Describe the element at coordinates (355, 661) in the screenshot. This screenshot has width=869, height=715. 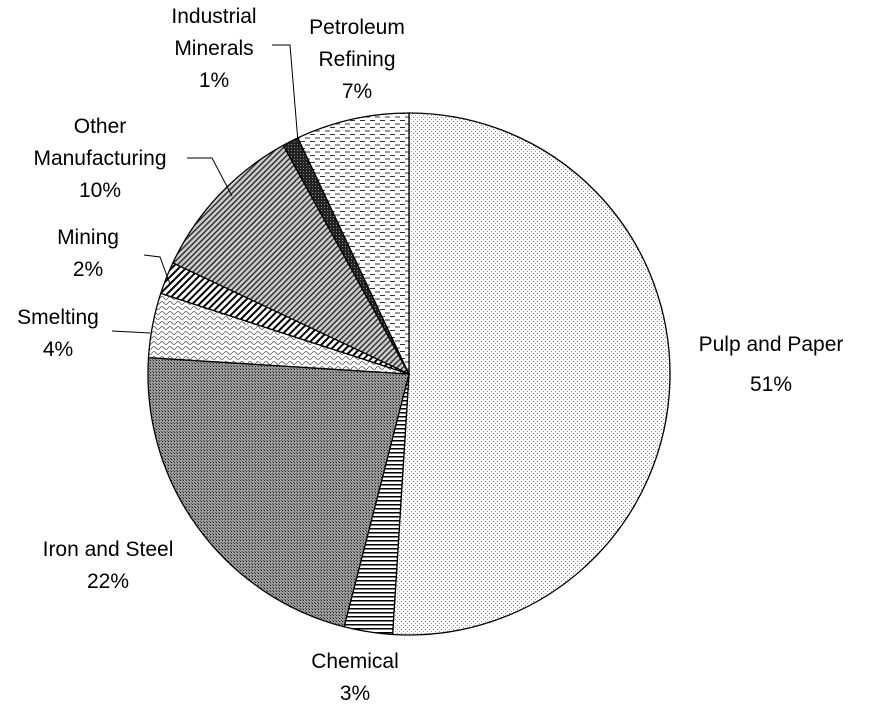
I see `category-name: Chemical` at that location.